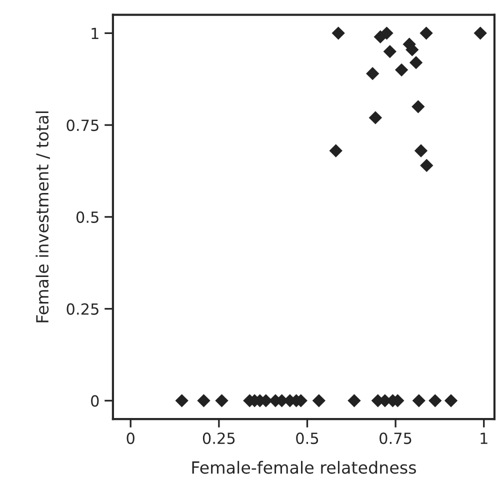 Image resolution: width=502 pixels, height=493 pixels. What do you see at coordinates (87, 217) in the screenshot?
I see `y-tick-label: 0.5` at bounding box center [87, 217].